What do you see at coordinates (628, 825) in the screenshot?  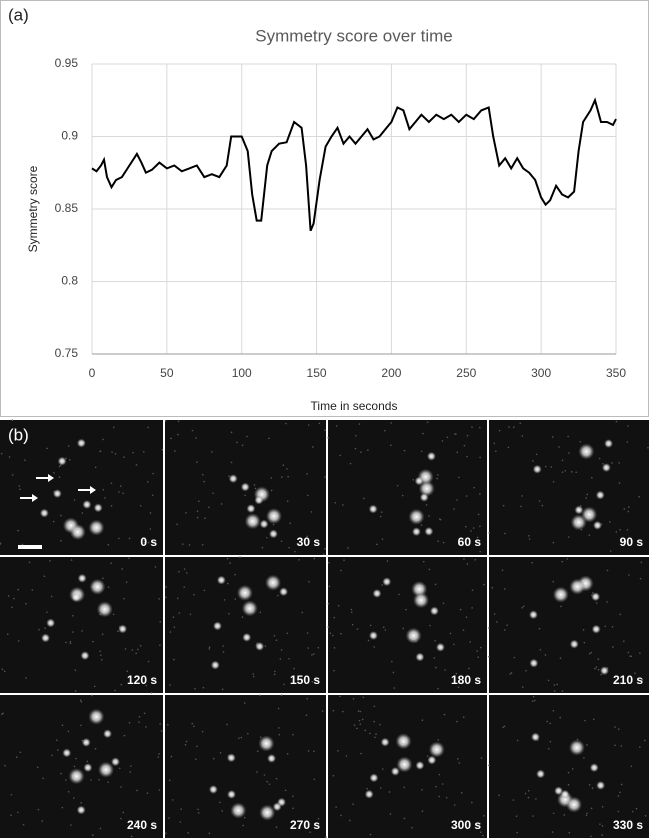 I see `frame-time: 330 s` at bounding box center [628, 825].